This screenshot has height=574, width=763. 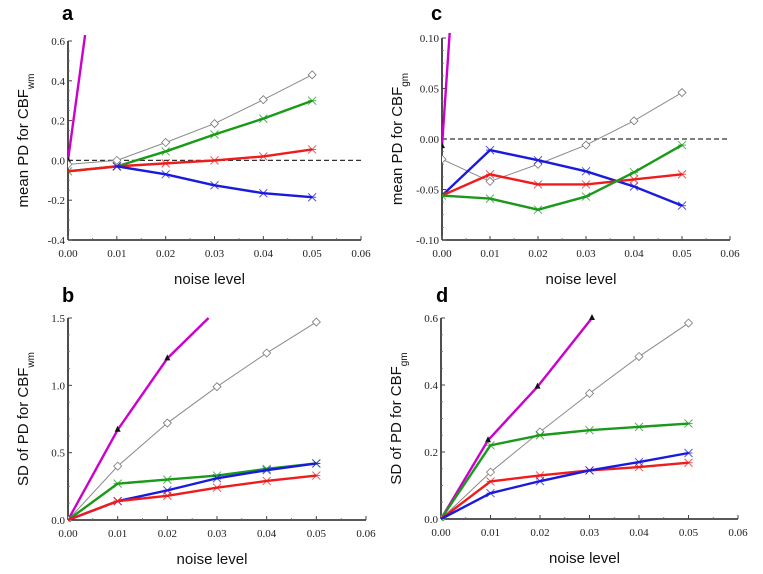 I want to click on panel-letter: d, so click(x=442, y=296).